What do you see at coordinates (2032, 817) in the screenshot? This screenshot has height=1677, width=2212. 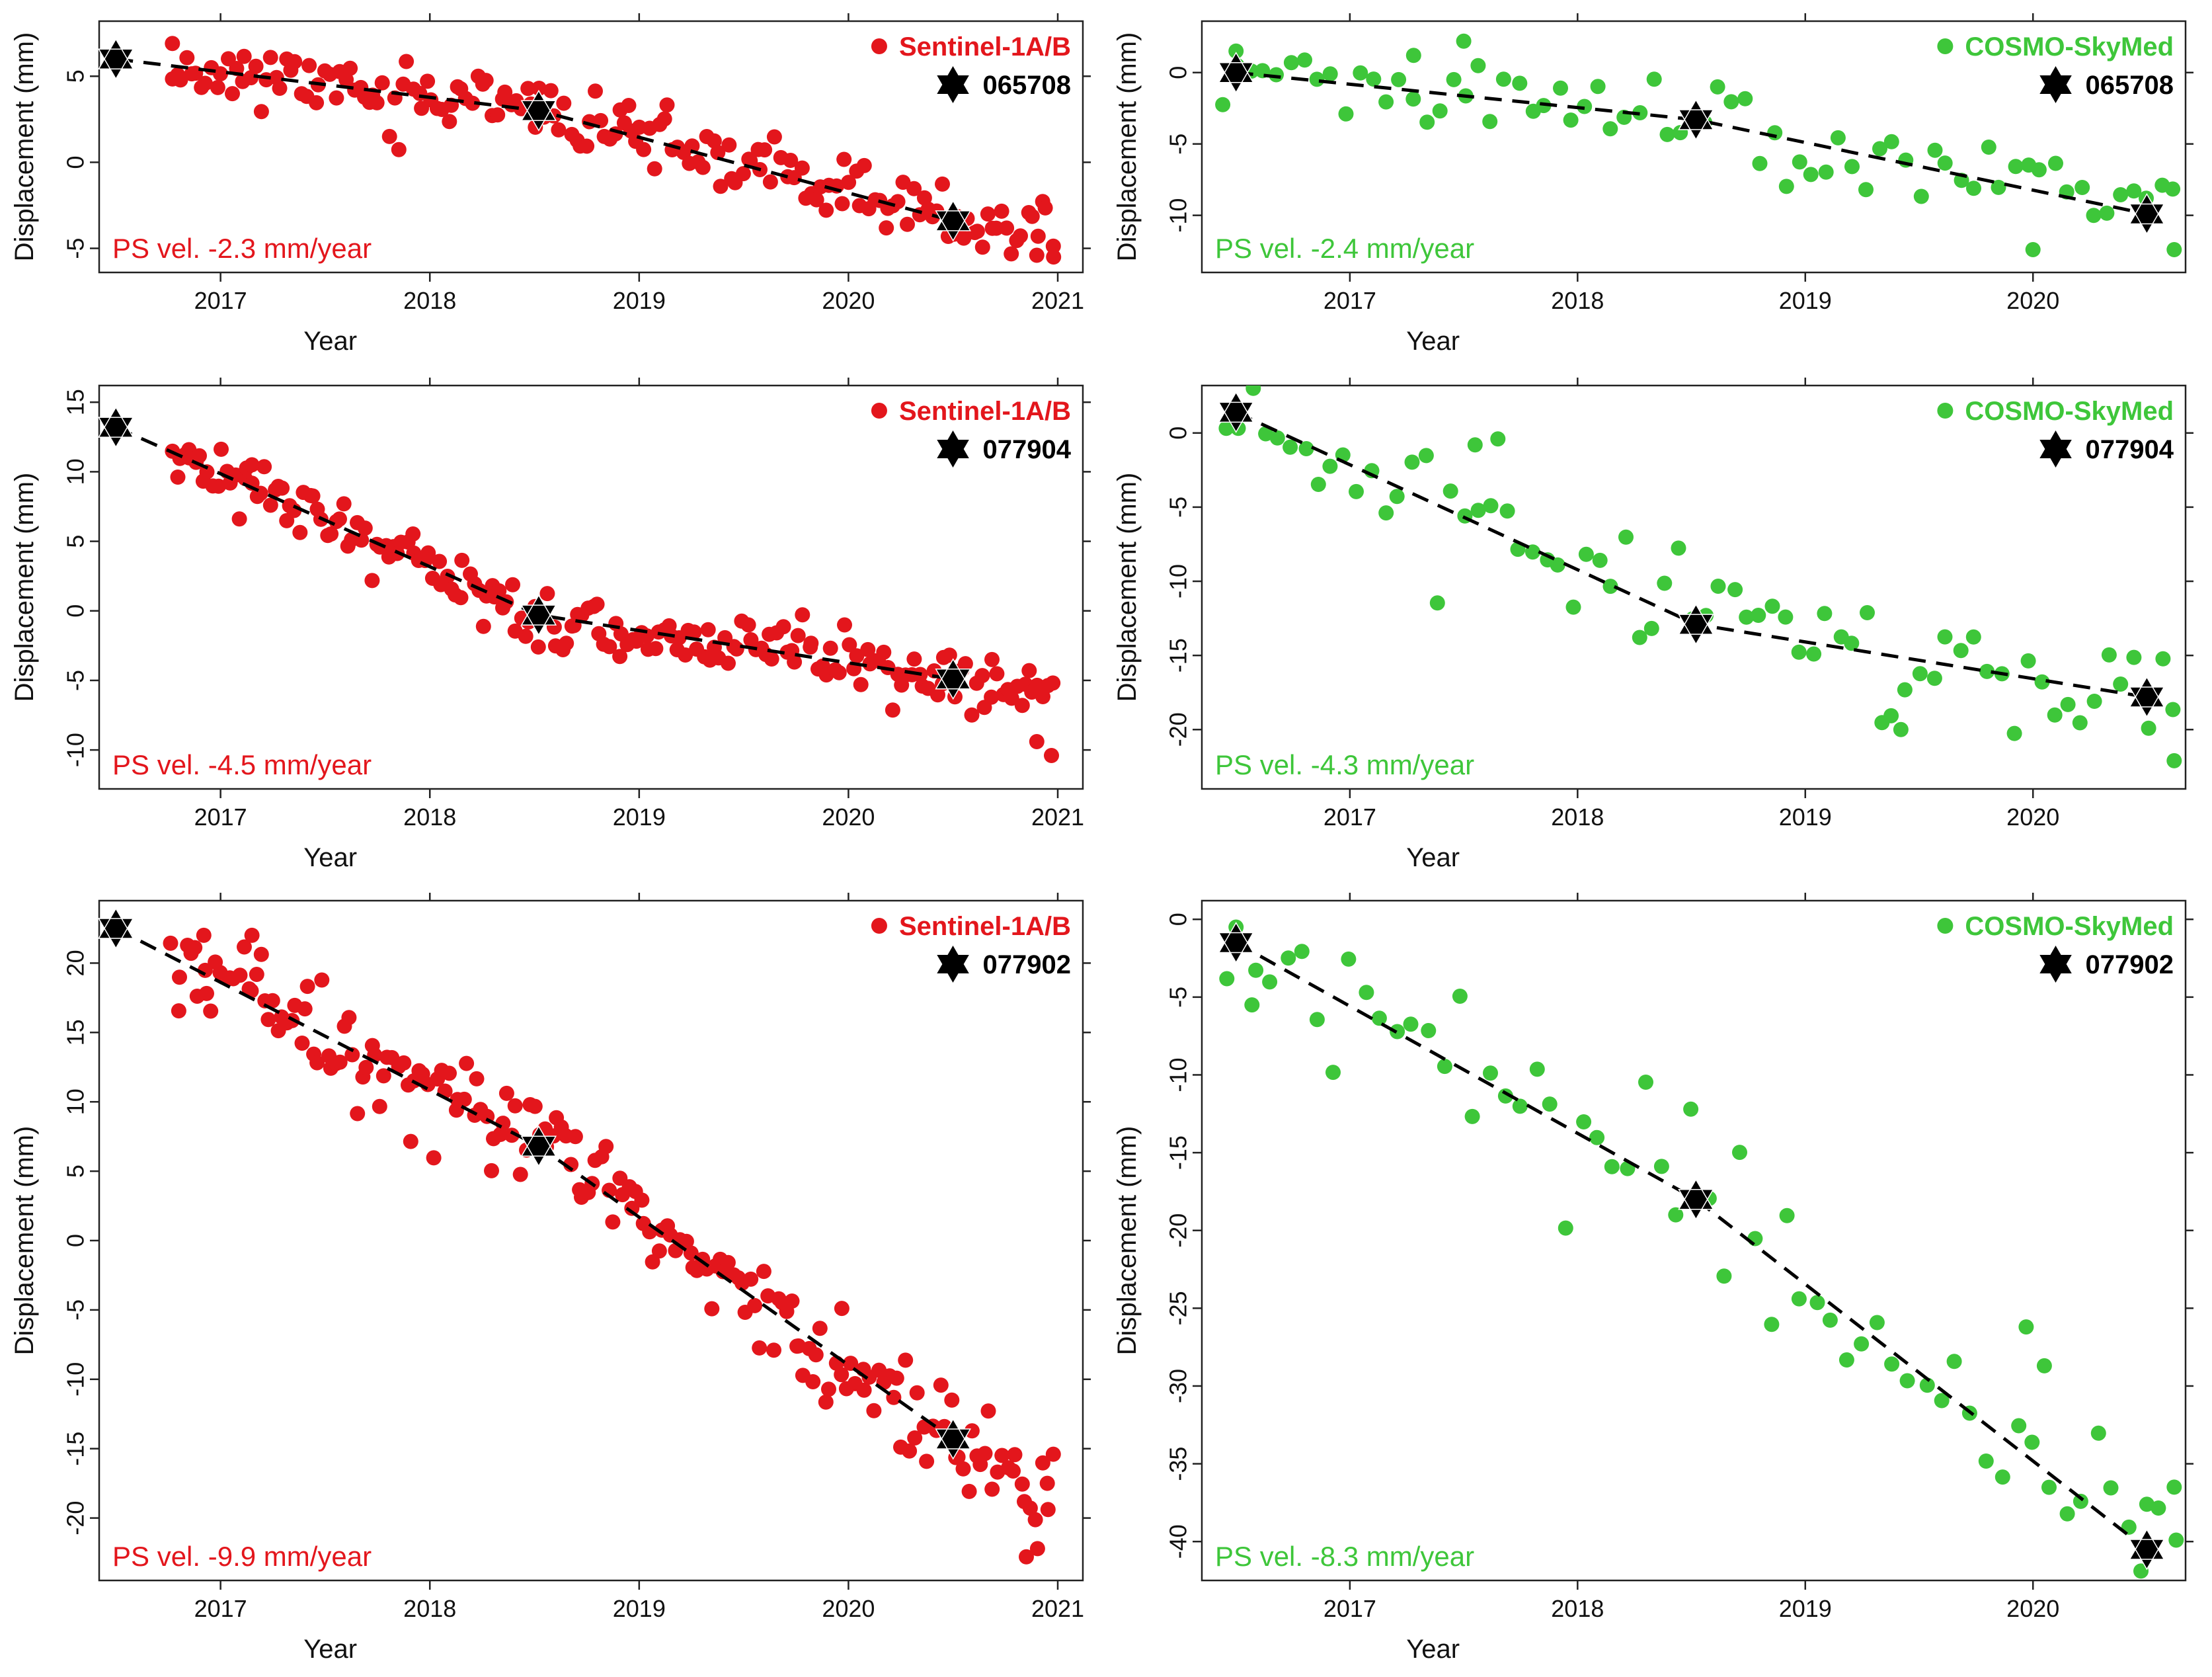 I see `x-tick-label: 2020` at bounding box center [2032, 817].